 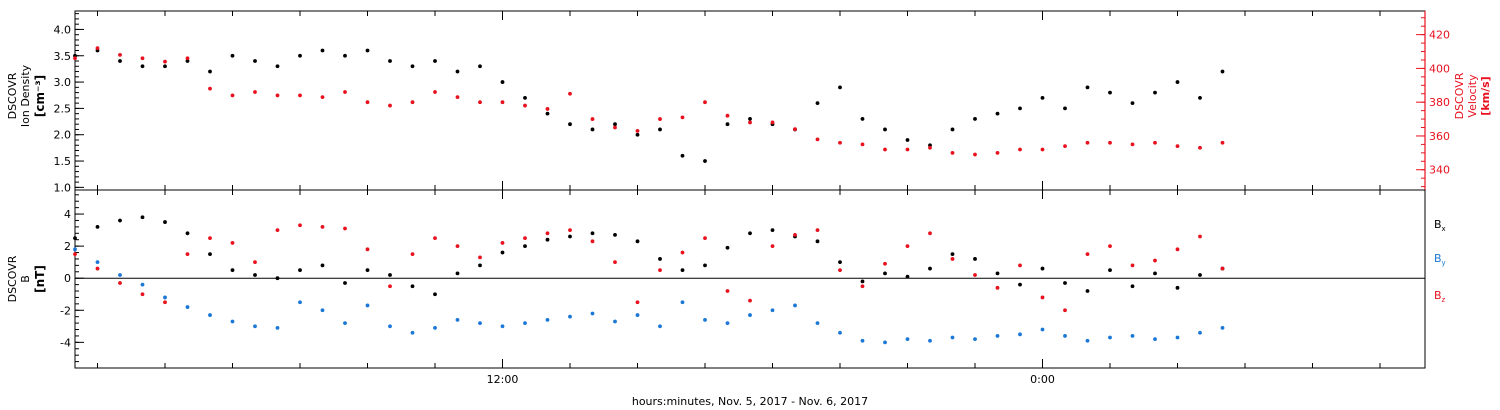 I want to click on left-tick-label: 3.5, so click(x=63, y=56).